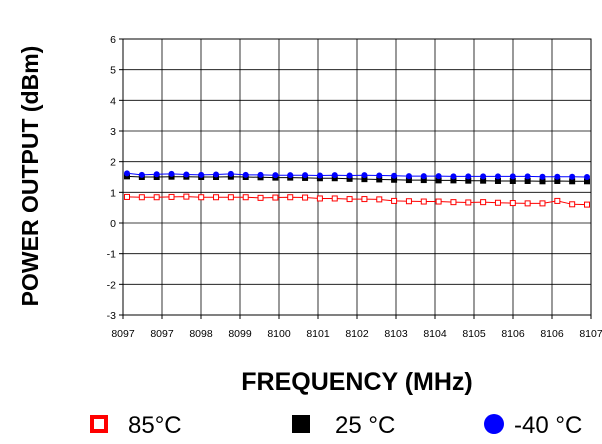 The height and width of the screenshot is (444, 602). What do you see at coordinates (494, 424) in the screenshot?
I see `legend-marker-minus40c` at bounding box center [494, 424].